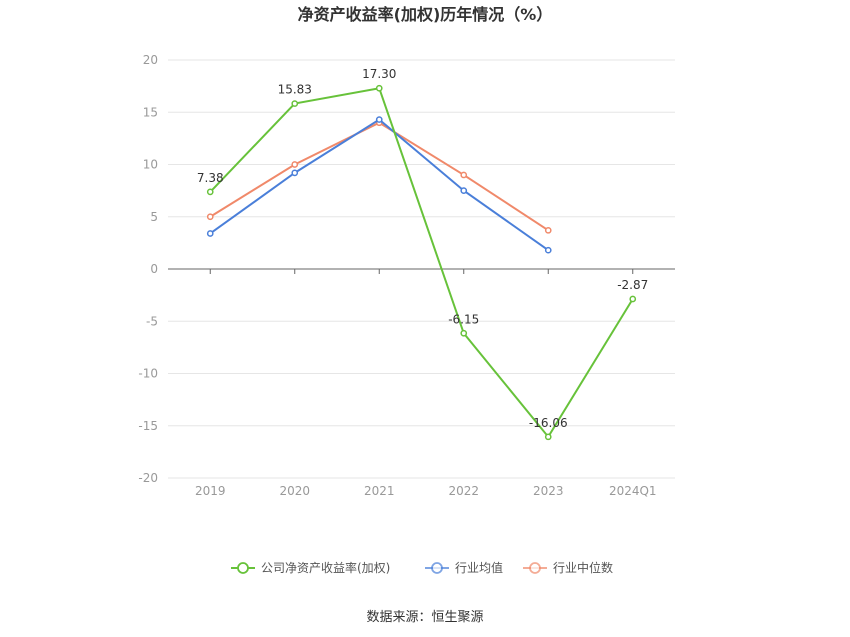  Describe the element at coordinates (325, 567) in the screenshot. I see `legend-label: 公司净资产收益率(加权)` at that location.